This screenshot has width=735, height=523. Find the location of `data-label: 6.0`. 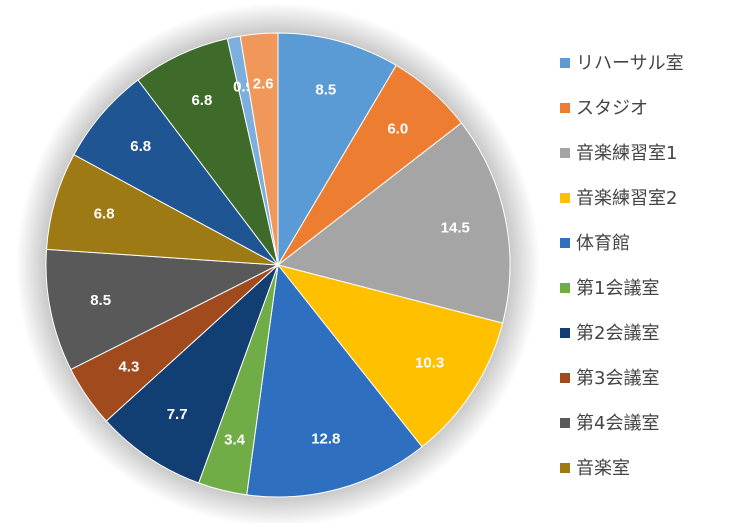

data-label: 6.0 is located at coordinates (397, 128).